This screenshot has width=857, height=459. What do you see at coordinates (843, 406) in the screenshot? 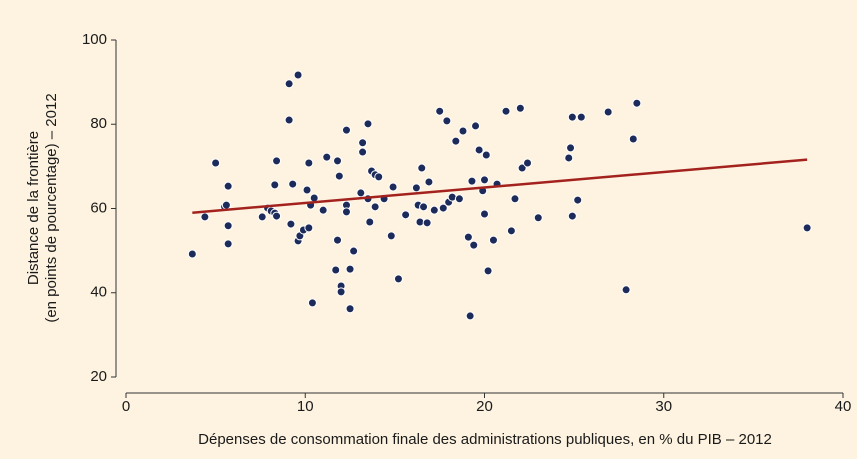
I see `x-tick-label: 40` at bounding box center [843, 406].